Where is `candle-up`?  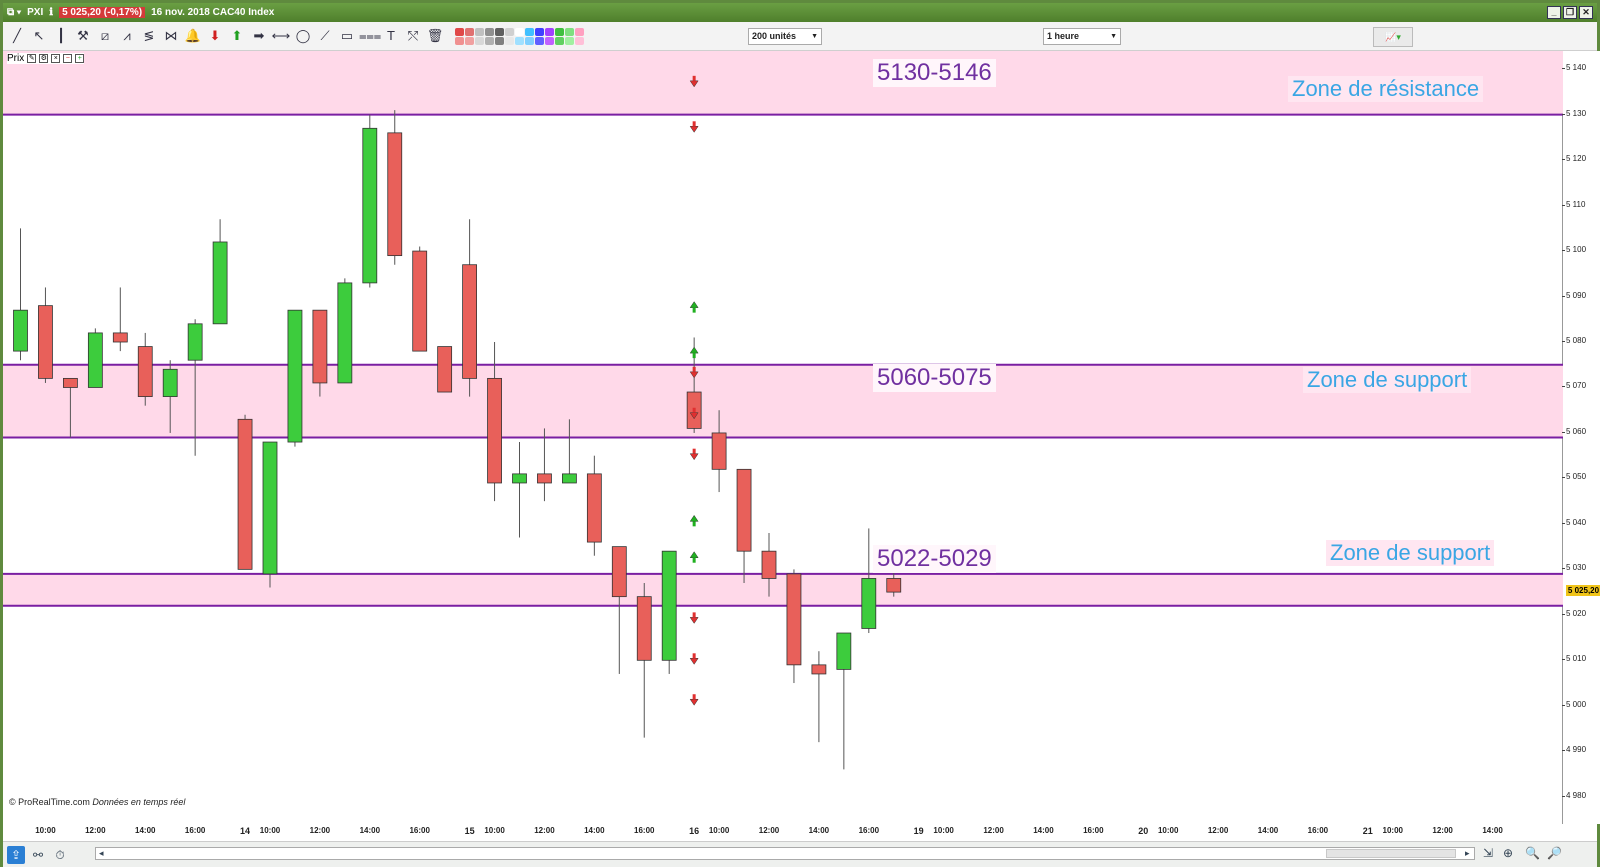 candle-up is located at coordinates (20, 330).